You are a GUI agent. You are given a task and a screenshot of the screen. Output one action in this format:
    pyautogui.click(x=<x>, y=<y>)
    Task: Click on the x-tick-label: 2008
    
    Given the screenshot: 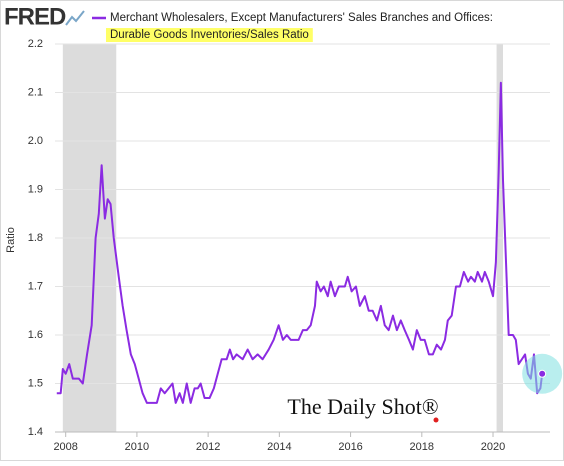 What is the action you would take?
    pyautogui.click(x=65, y=447)
    